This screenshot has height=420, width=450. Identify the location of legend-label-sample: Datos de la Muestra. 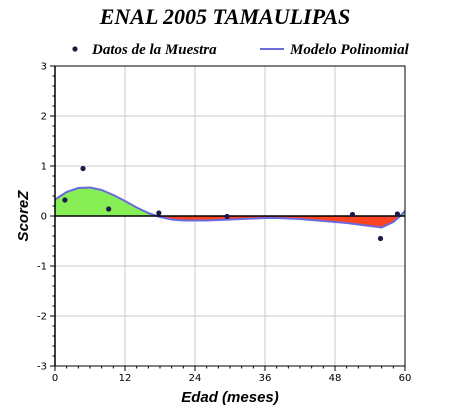
(154, 50).